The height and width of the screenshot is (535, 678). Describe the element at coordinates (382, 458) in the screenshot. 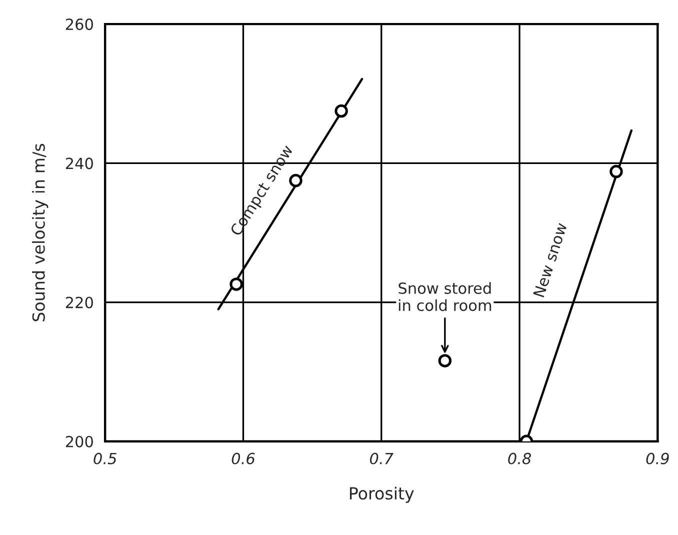

I see `x-tick-label: 0.7` at that location.